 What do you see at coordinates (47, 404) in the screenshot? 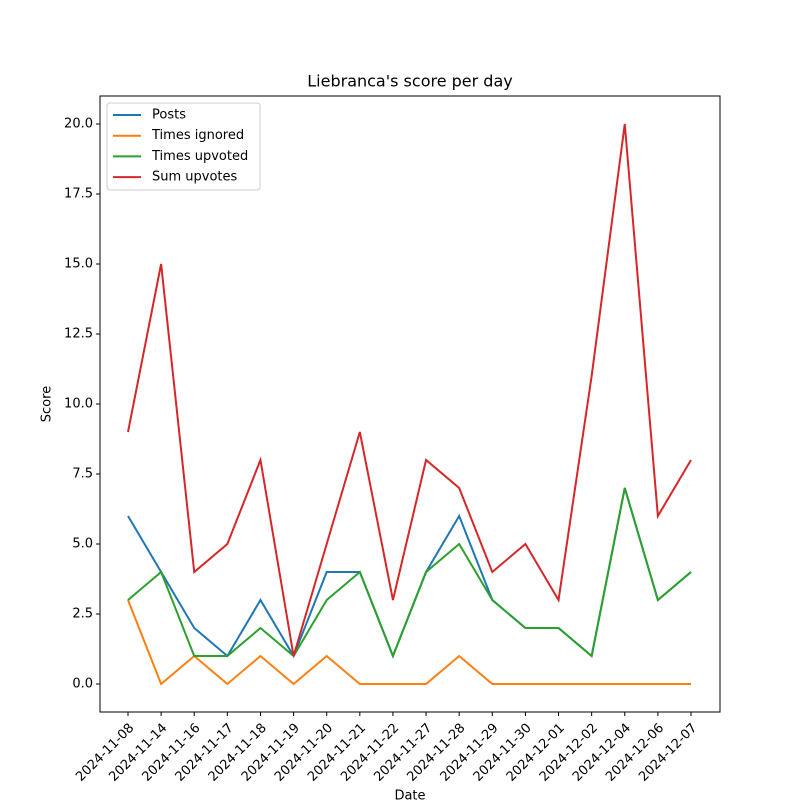
I see `y-axis-label: Score` at bounding box center [47, 404].